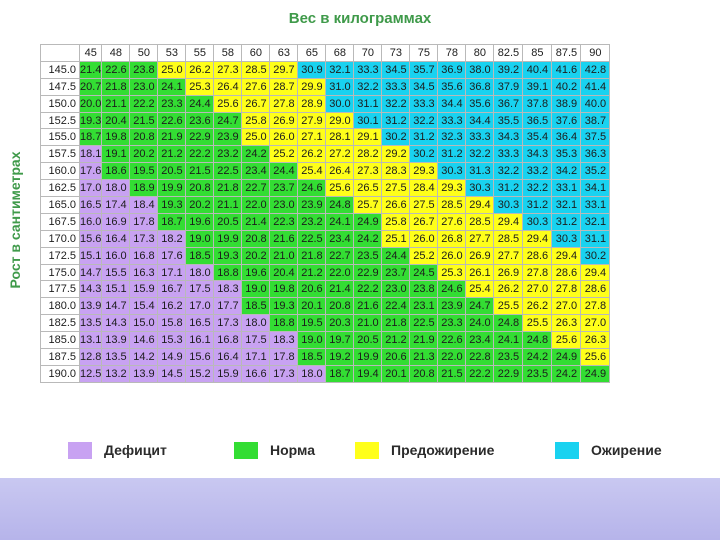  I want to click on bmi-value-cell: 36.7, so click(508, 103).